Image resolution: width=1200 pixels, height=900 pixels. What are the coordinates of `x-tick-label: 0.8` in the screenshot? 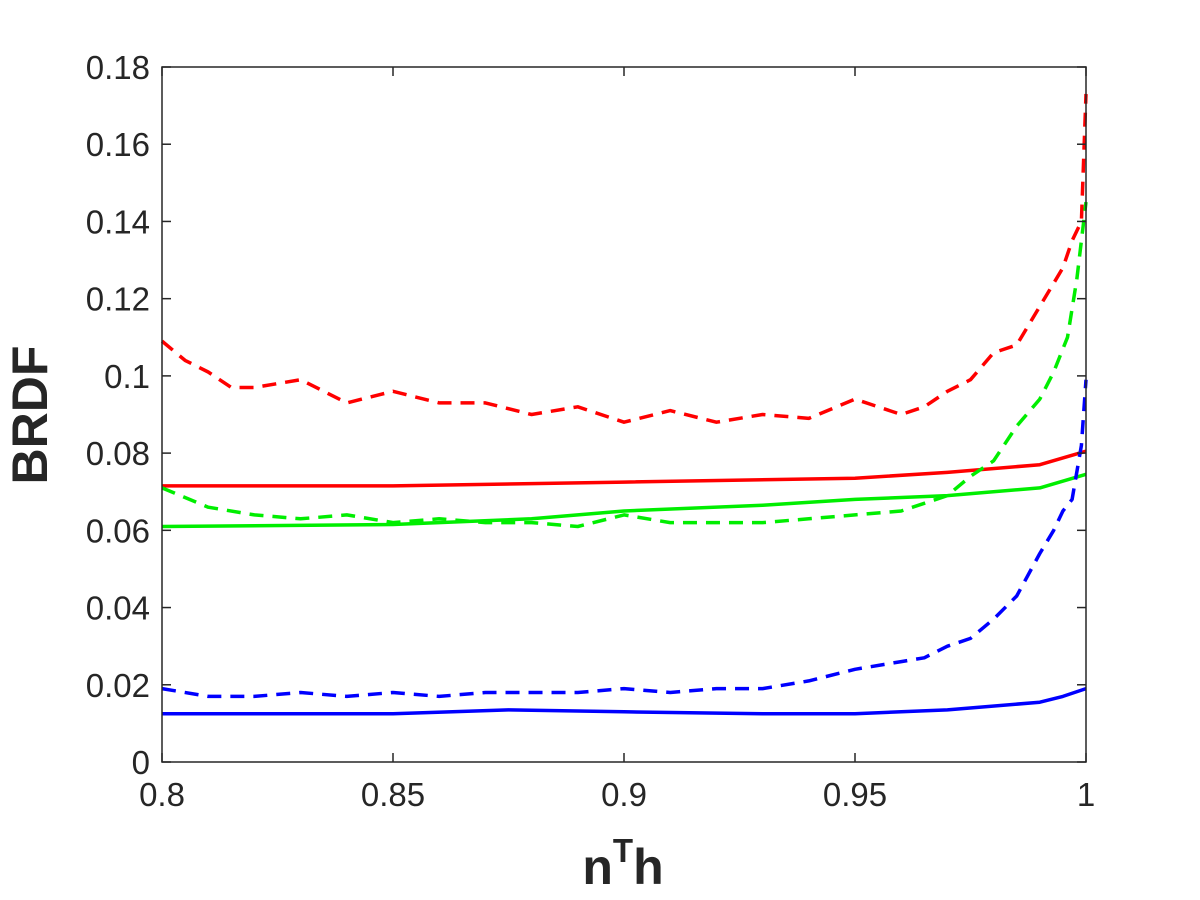 It's located at (162, 794).